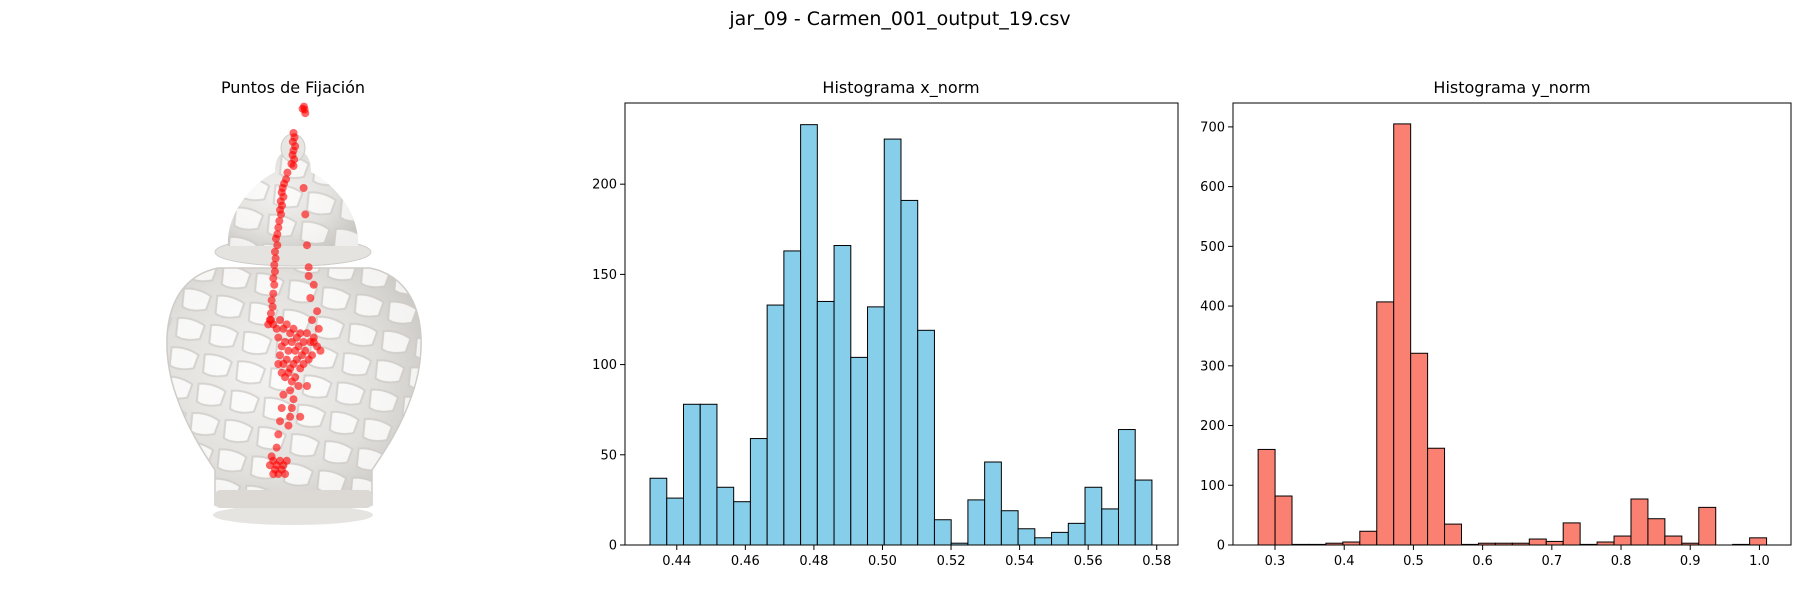 This screenshot has height=600, width=1800. What do you see at coordinates (1413, 561) in the screenshot?
I see `histogram-y-xtick-label: 0.5` at bounding box center [1413, 561].